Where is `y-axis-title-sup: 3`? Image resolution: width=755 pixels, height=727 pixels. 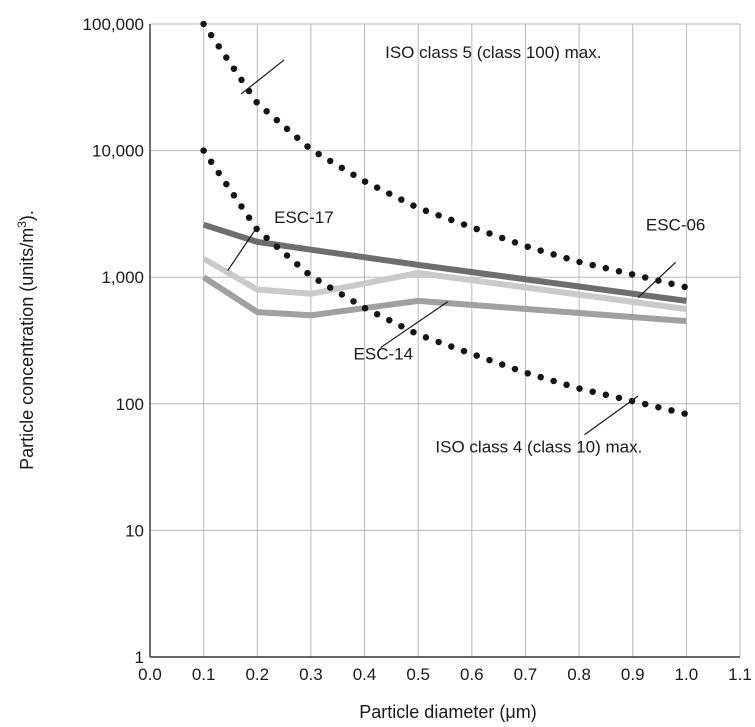 y-axis-title-sup: 3 is located at coordinates (22, 224).